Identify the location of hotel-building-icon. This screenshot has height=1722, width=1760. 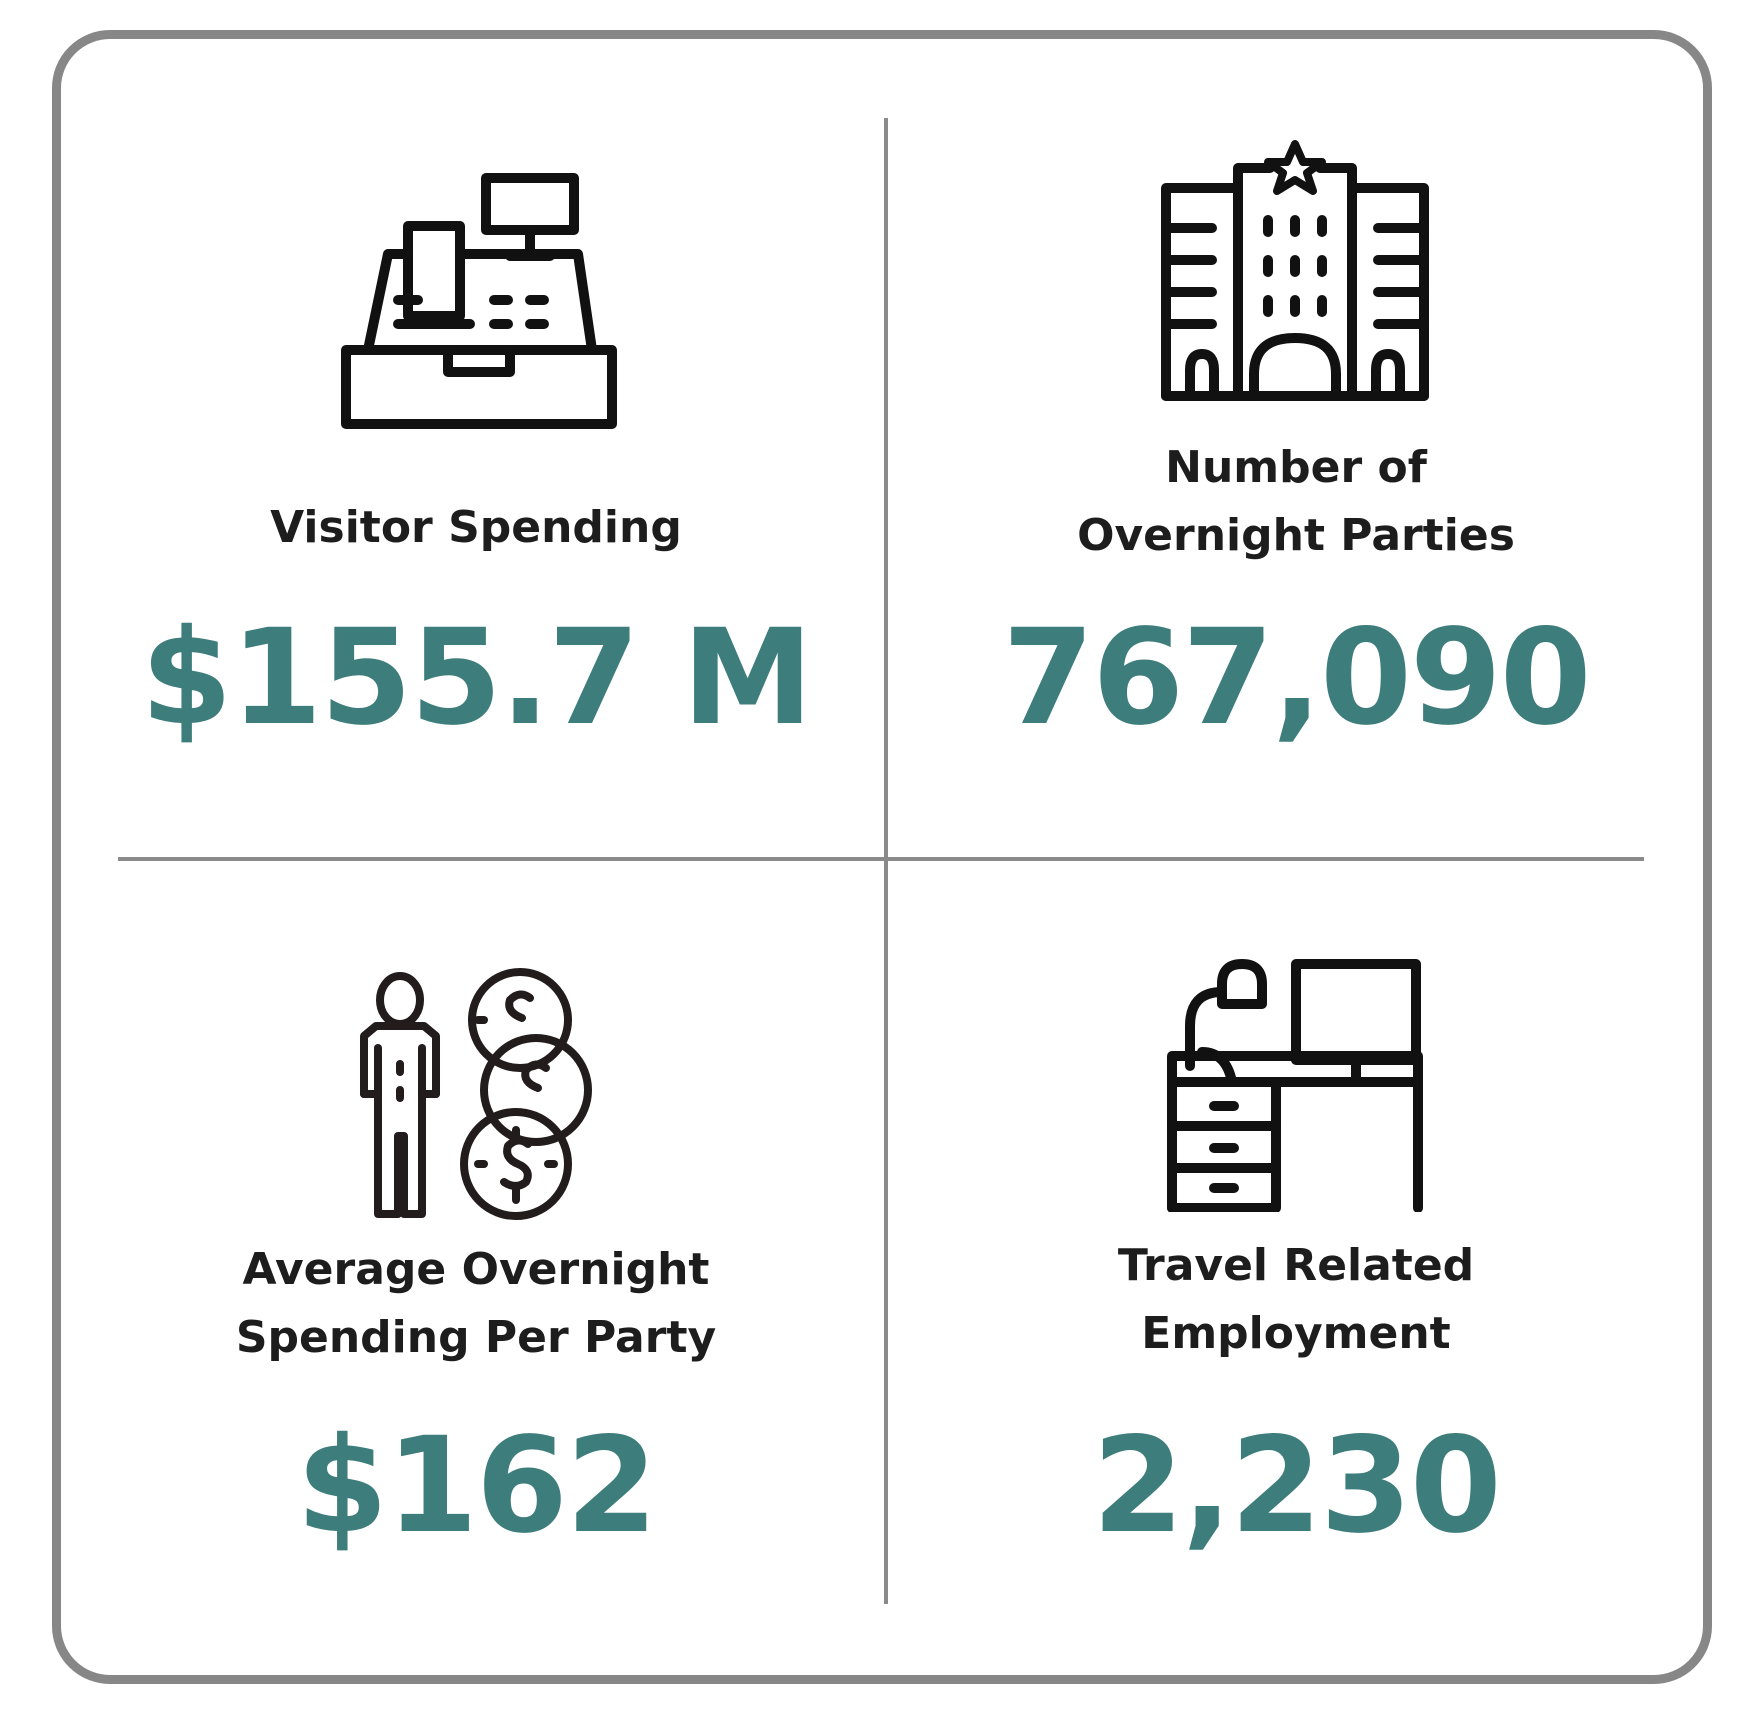
(1295, 272).